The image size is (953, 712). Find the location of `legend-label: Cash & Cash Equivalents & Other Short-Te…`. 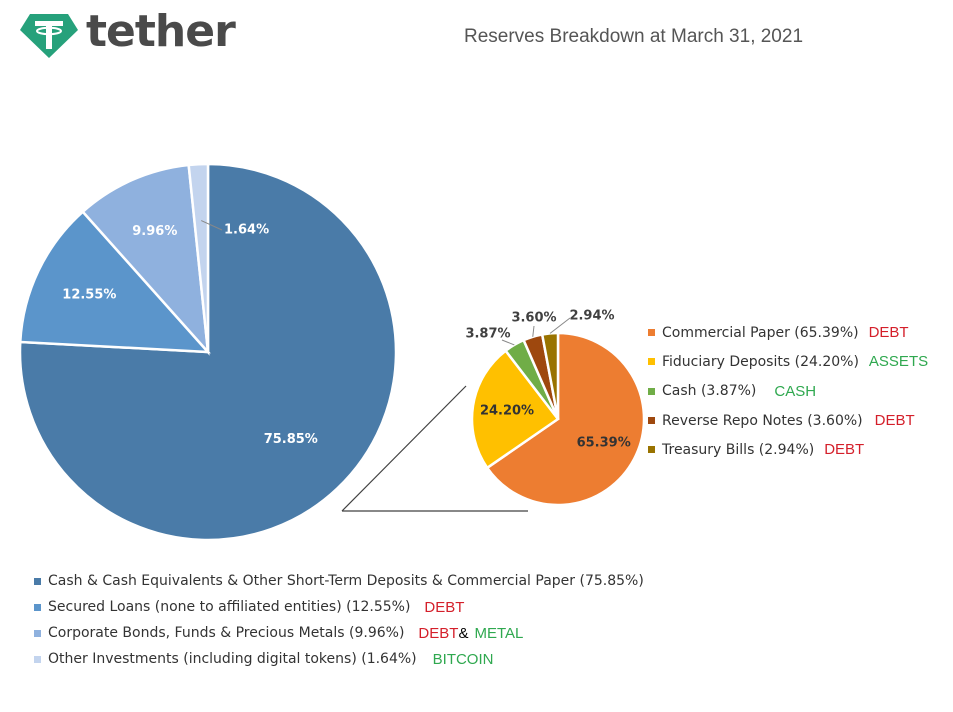

legend-label: Cash & Cash Equivalents & Other Short-Te… is located at coordinates (346, 581).